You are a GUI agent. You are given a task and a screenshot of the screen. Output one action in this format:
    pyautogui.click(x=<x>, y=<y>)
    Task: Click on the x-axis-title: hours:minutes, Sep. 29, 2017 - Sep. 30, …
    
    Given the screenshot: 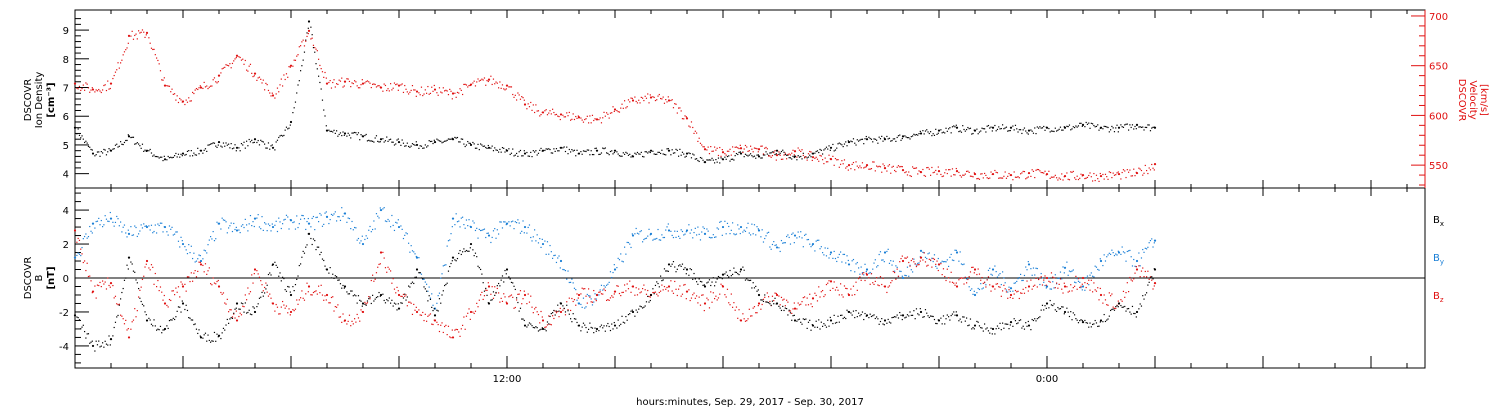 What is the action you would take?
    pyautogui.click(x=750, y=402)
    